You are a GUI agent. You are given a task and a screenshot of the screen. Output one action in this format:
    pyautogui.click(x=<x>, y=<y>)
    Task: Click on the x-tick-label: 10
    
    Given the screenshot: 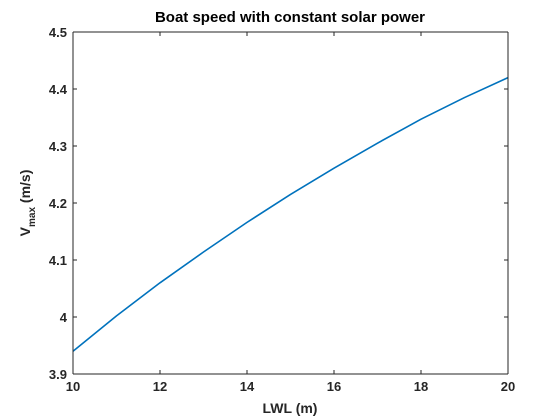 What is the action you would take?
    pyautogui.click(x=73, y=386)
    